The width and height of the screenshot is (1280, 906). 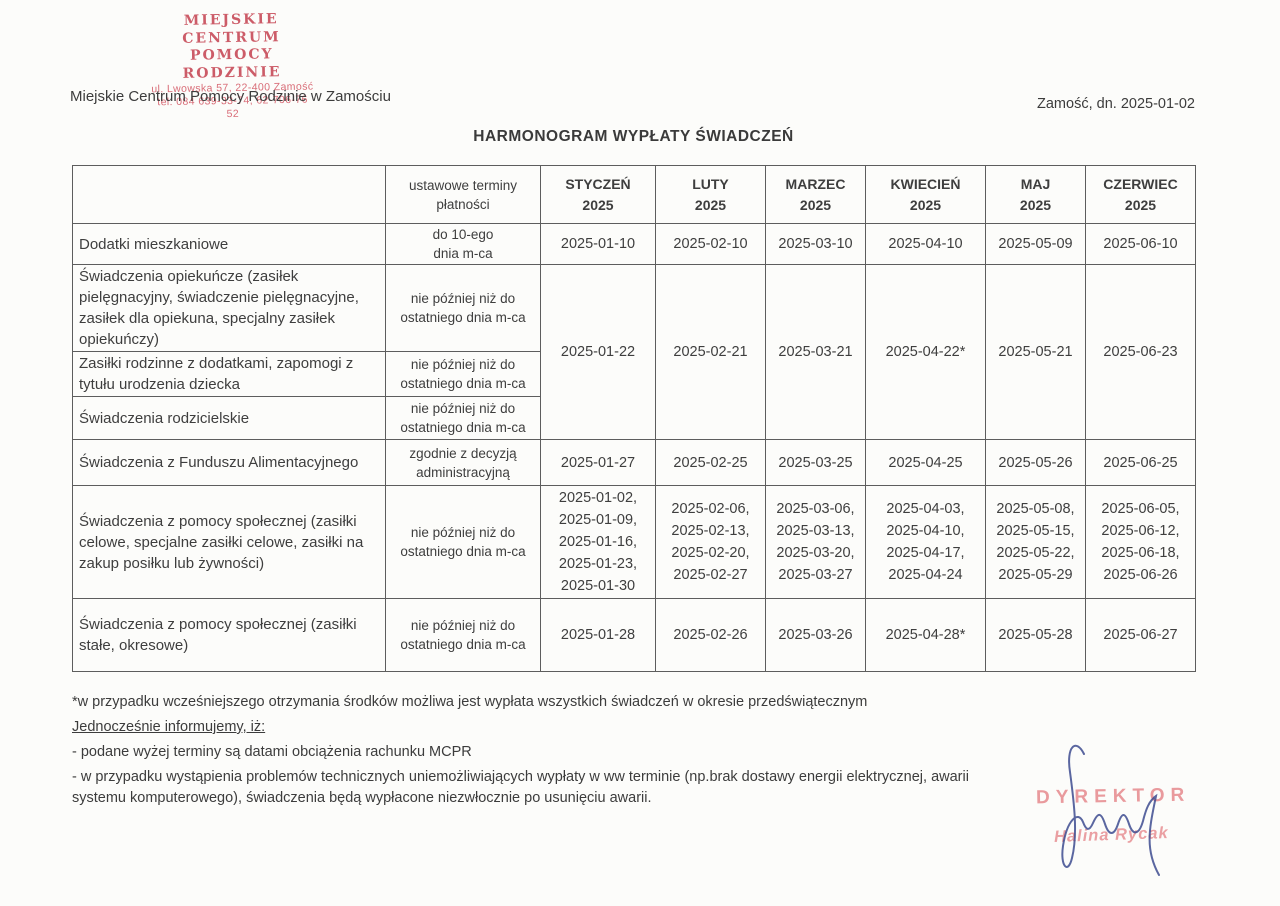 What do you see at coordinates (229, 418) in the screenshot?
I see `benefit-name: Świadczenia rodzicielskie` at bounding box center [229, 418].